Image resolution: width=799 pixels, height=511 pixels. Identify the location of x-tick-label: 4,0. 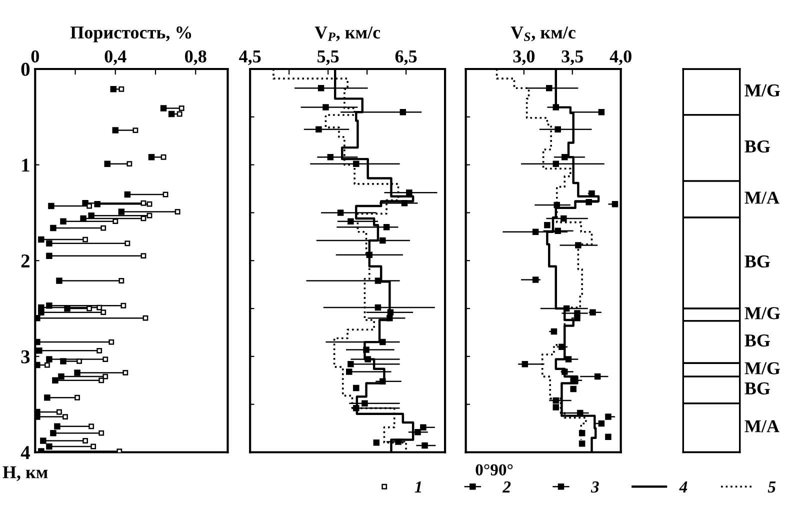
(621, 58).